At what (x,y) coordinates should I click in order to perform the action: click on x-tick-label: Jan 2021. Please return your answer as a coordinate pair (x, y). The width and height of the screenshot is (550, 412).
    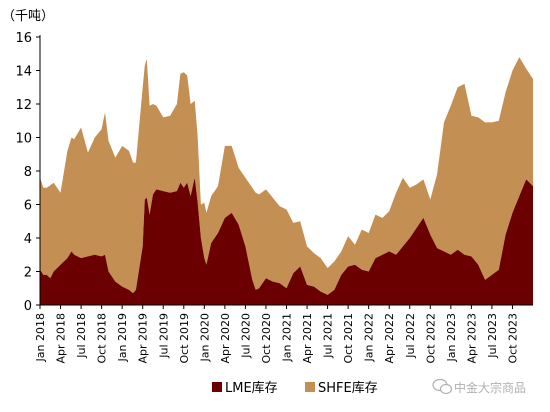
    Looking at the image, I should click on (287, 337).